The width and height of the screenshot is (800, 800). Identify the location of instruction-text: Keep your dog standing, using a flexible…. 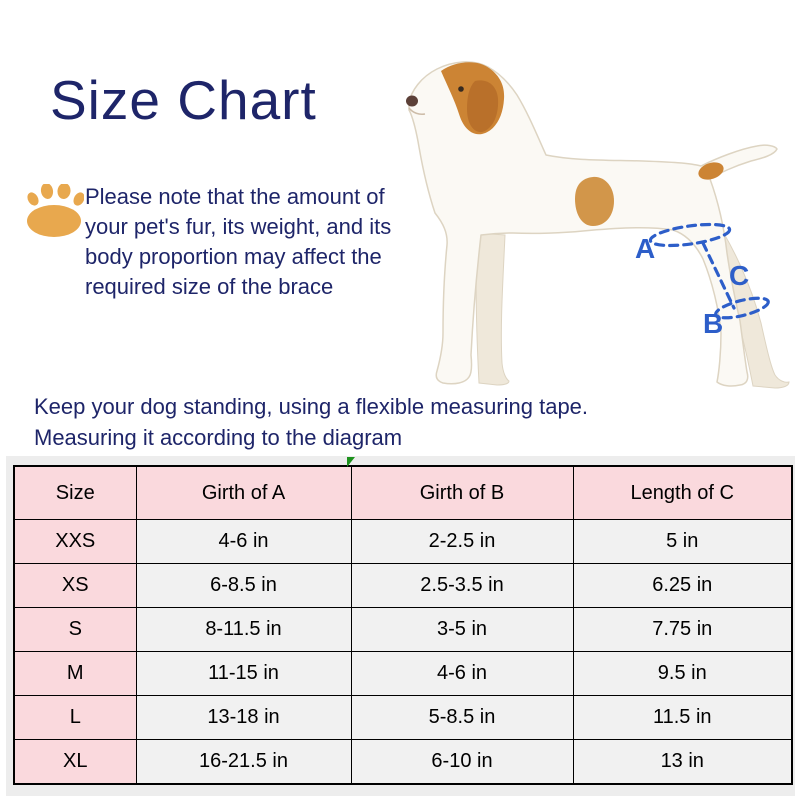
(364, 422).